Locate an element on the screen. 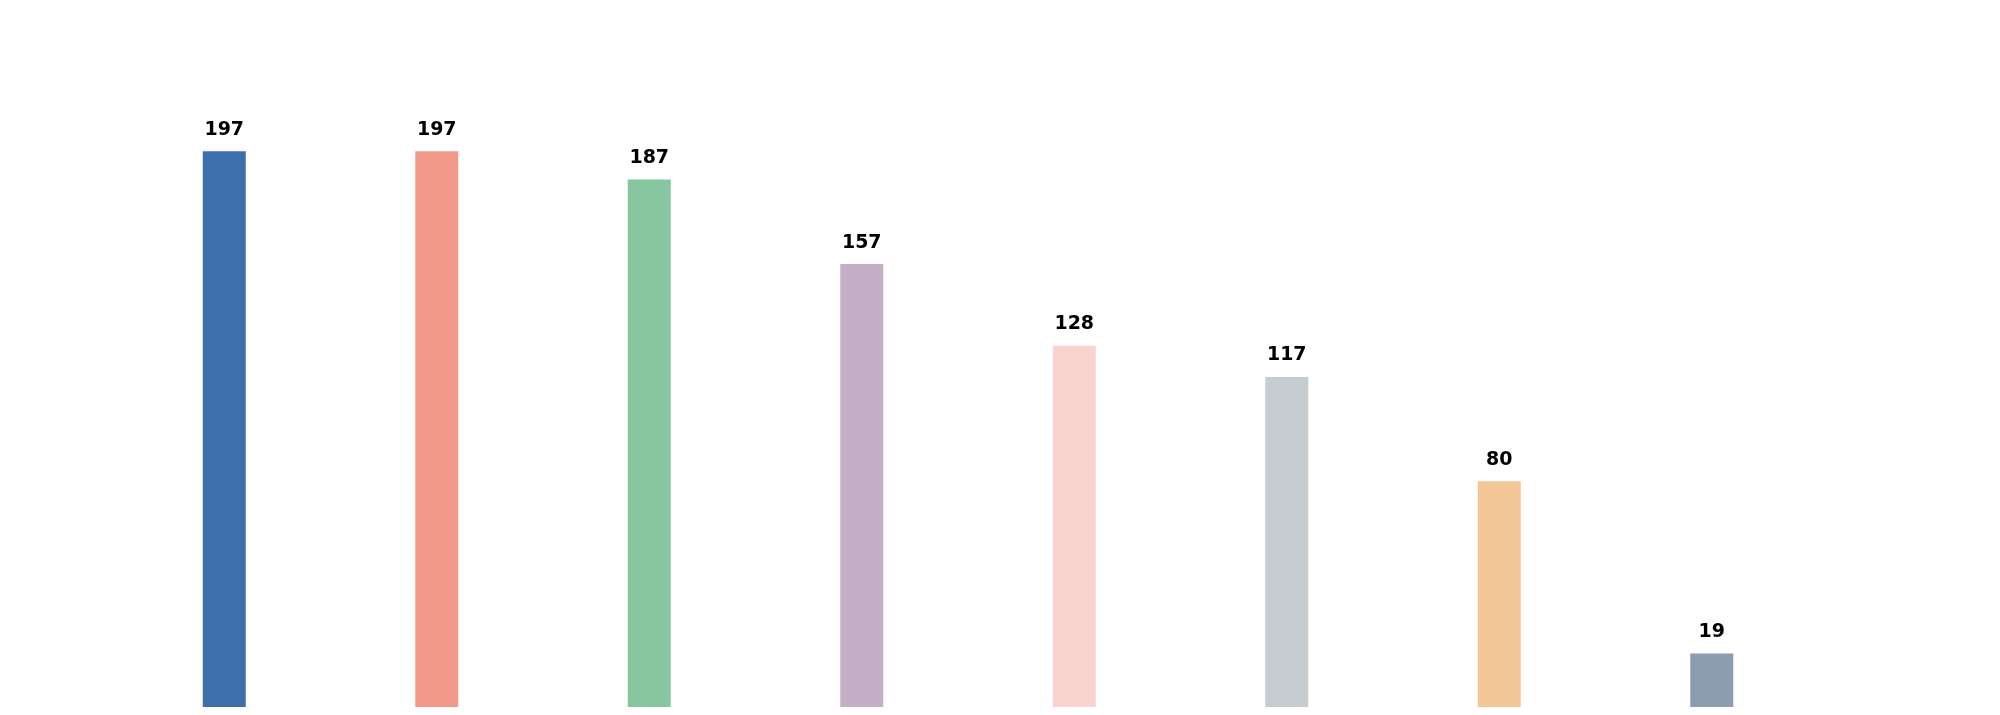 The height and width of the screenshot is (715, 2000). data-label: 187 is located at coordinates (649, 155).